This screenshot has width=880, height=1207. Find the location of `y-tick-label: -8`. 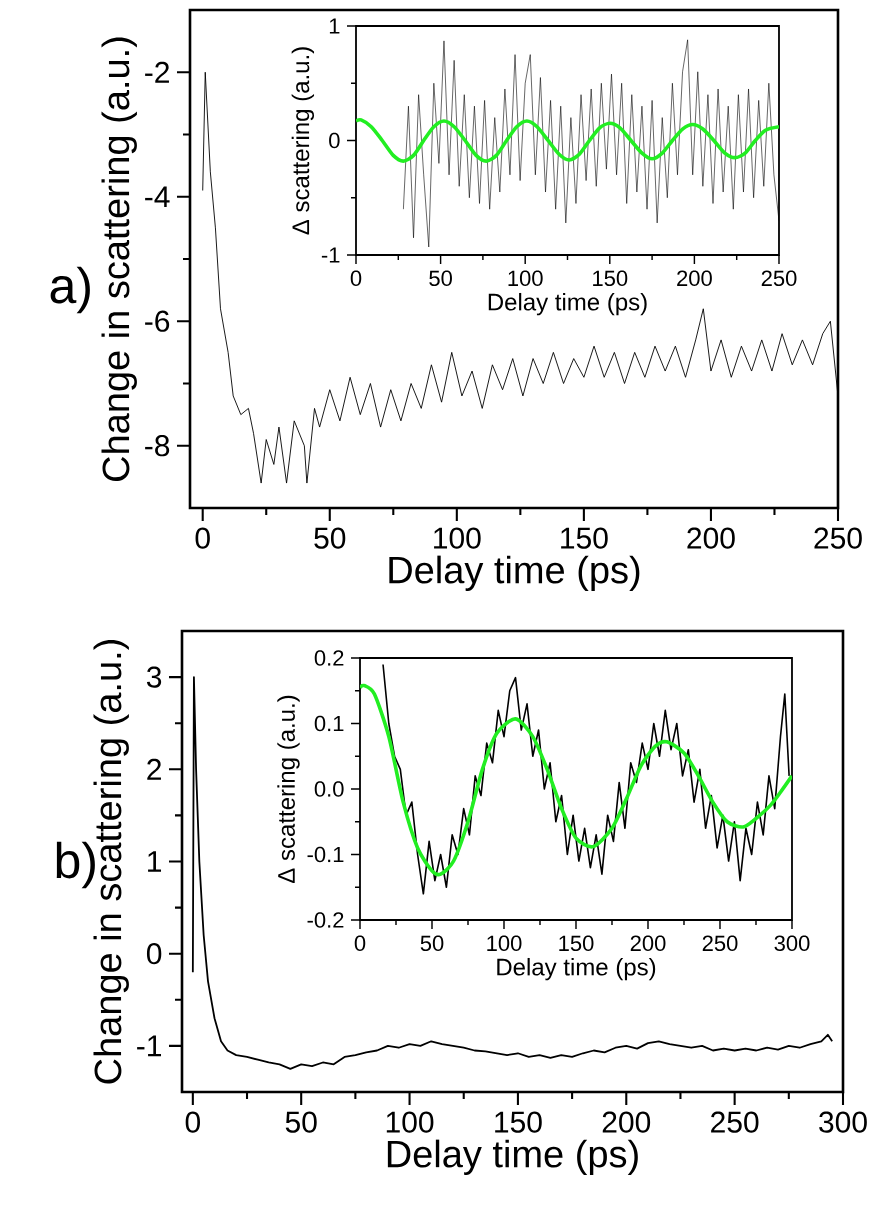

y-tick-label: -8 is located at coordinates (157, 446).